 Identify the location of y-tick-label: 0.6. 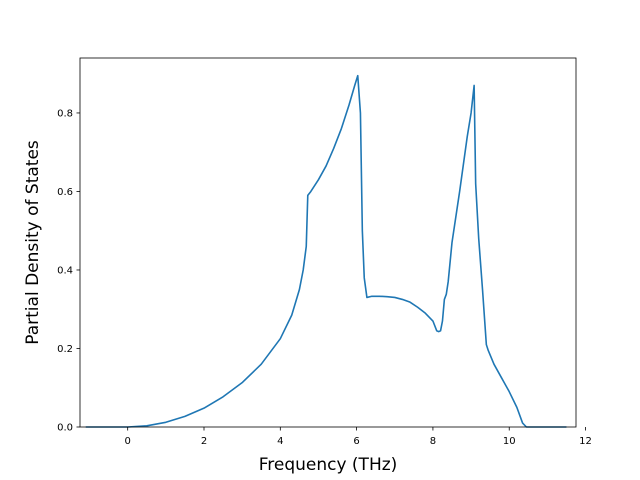
(65, 192).